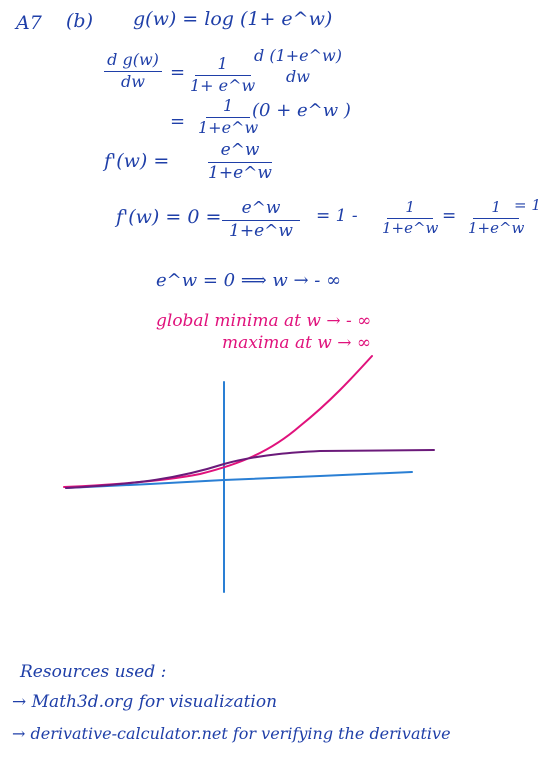  What do you see at coordinates (133, 71) in the screenshot?
I see `dg-dw-fraction: d g(w) dw` at bounding box center [133, 71].